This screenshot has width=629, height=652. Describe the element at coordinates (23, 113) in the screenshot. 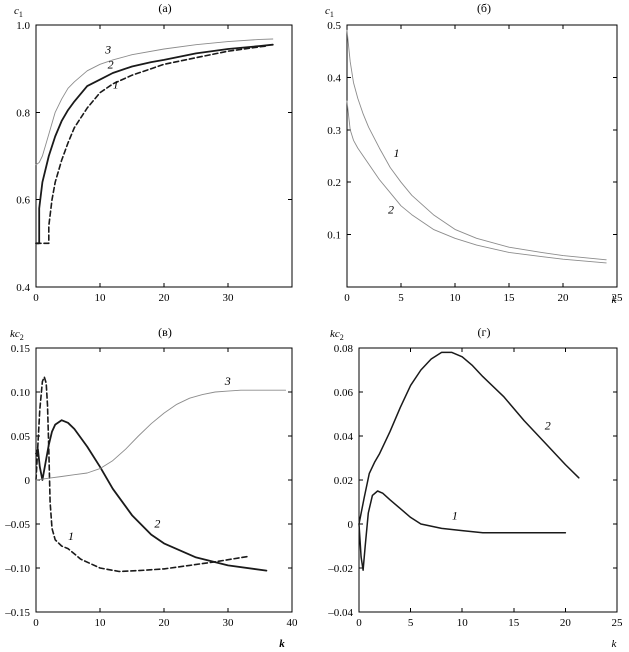

I see `y-tick-label: 0.8` at that location.